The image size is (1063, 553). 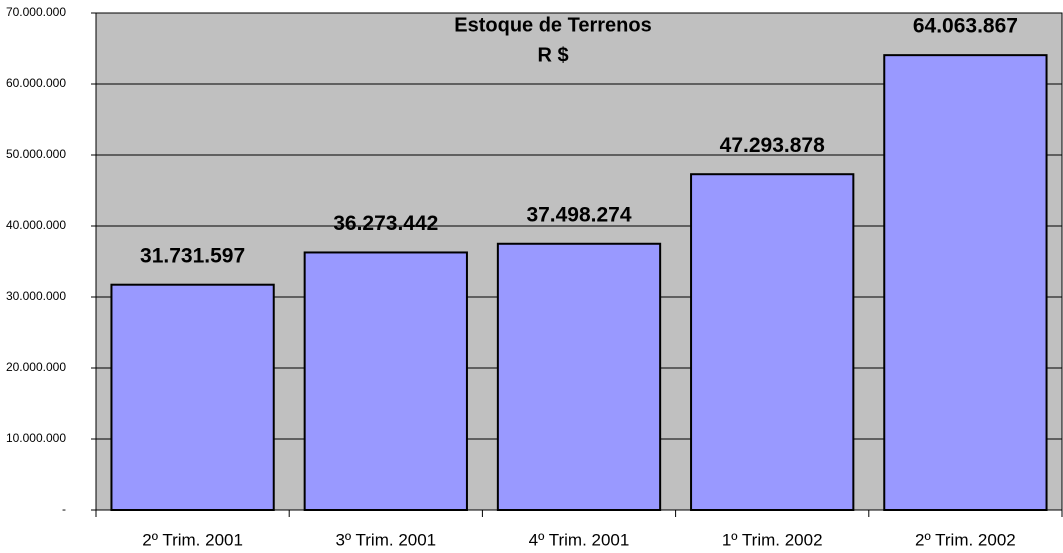 What do you see at coordinates (772, 539) in the screenshot?
I see `x-tick-label: 1º Trim. 2002` at bounding box center [772, 539].